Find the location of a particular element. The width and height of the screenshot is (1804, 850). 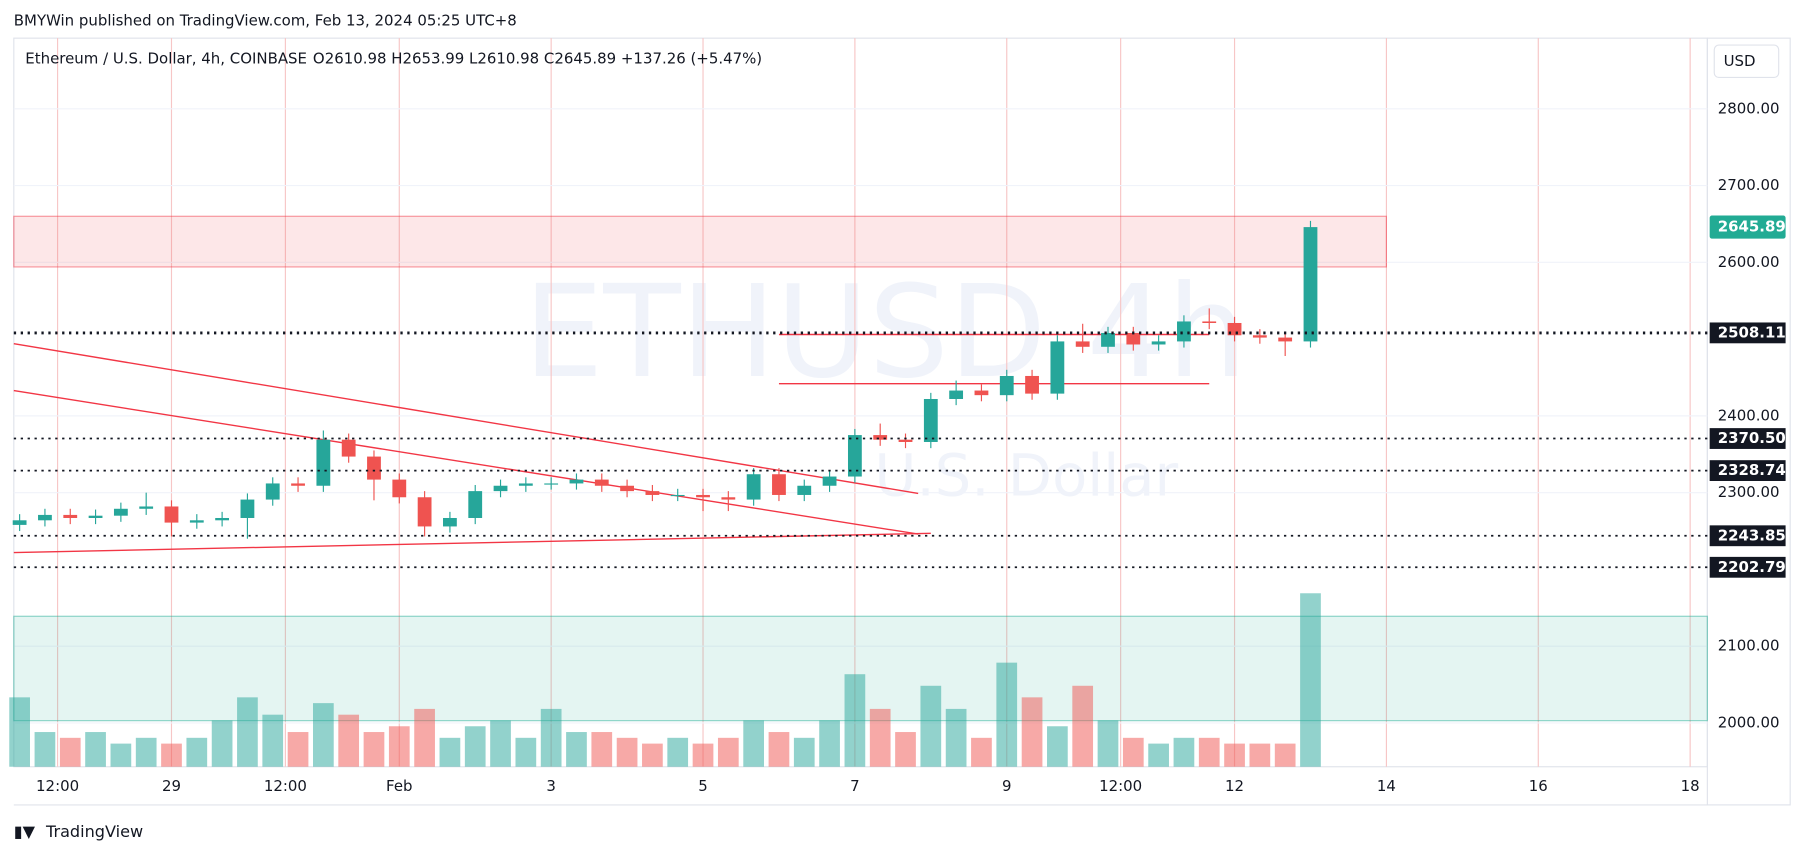

currency-button is located at coordinates (1746, 61).